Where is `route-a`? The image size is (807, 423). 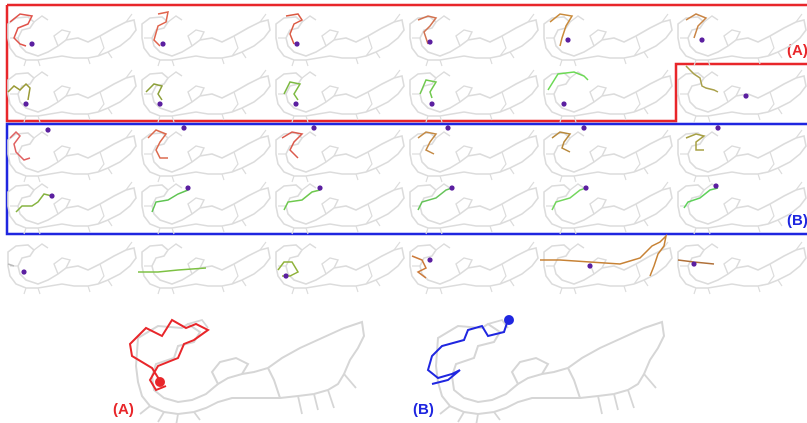
route-a is located at coordinates (169, 355).